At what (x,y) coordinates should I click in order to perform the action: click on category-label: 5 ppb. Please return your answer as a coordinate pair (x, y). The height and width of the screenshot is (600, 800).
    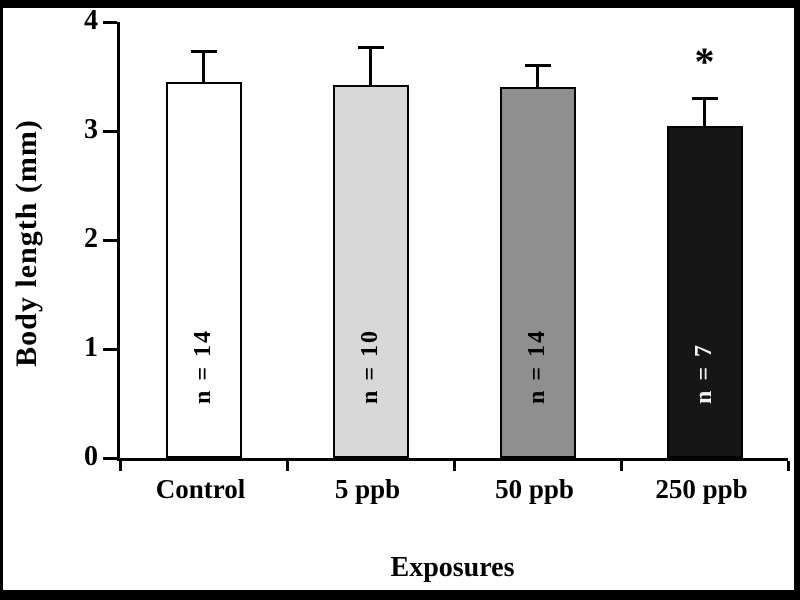
    Looking at the image, I should click on (367, 489).